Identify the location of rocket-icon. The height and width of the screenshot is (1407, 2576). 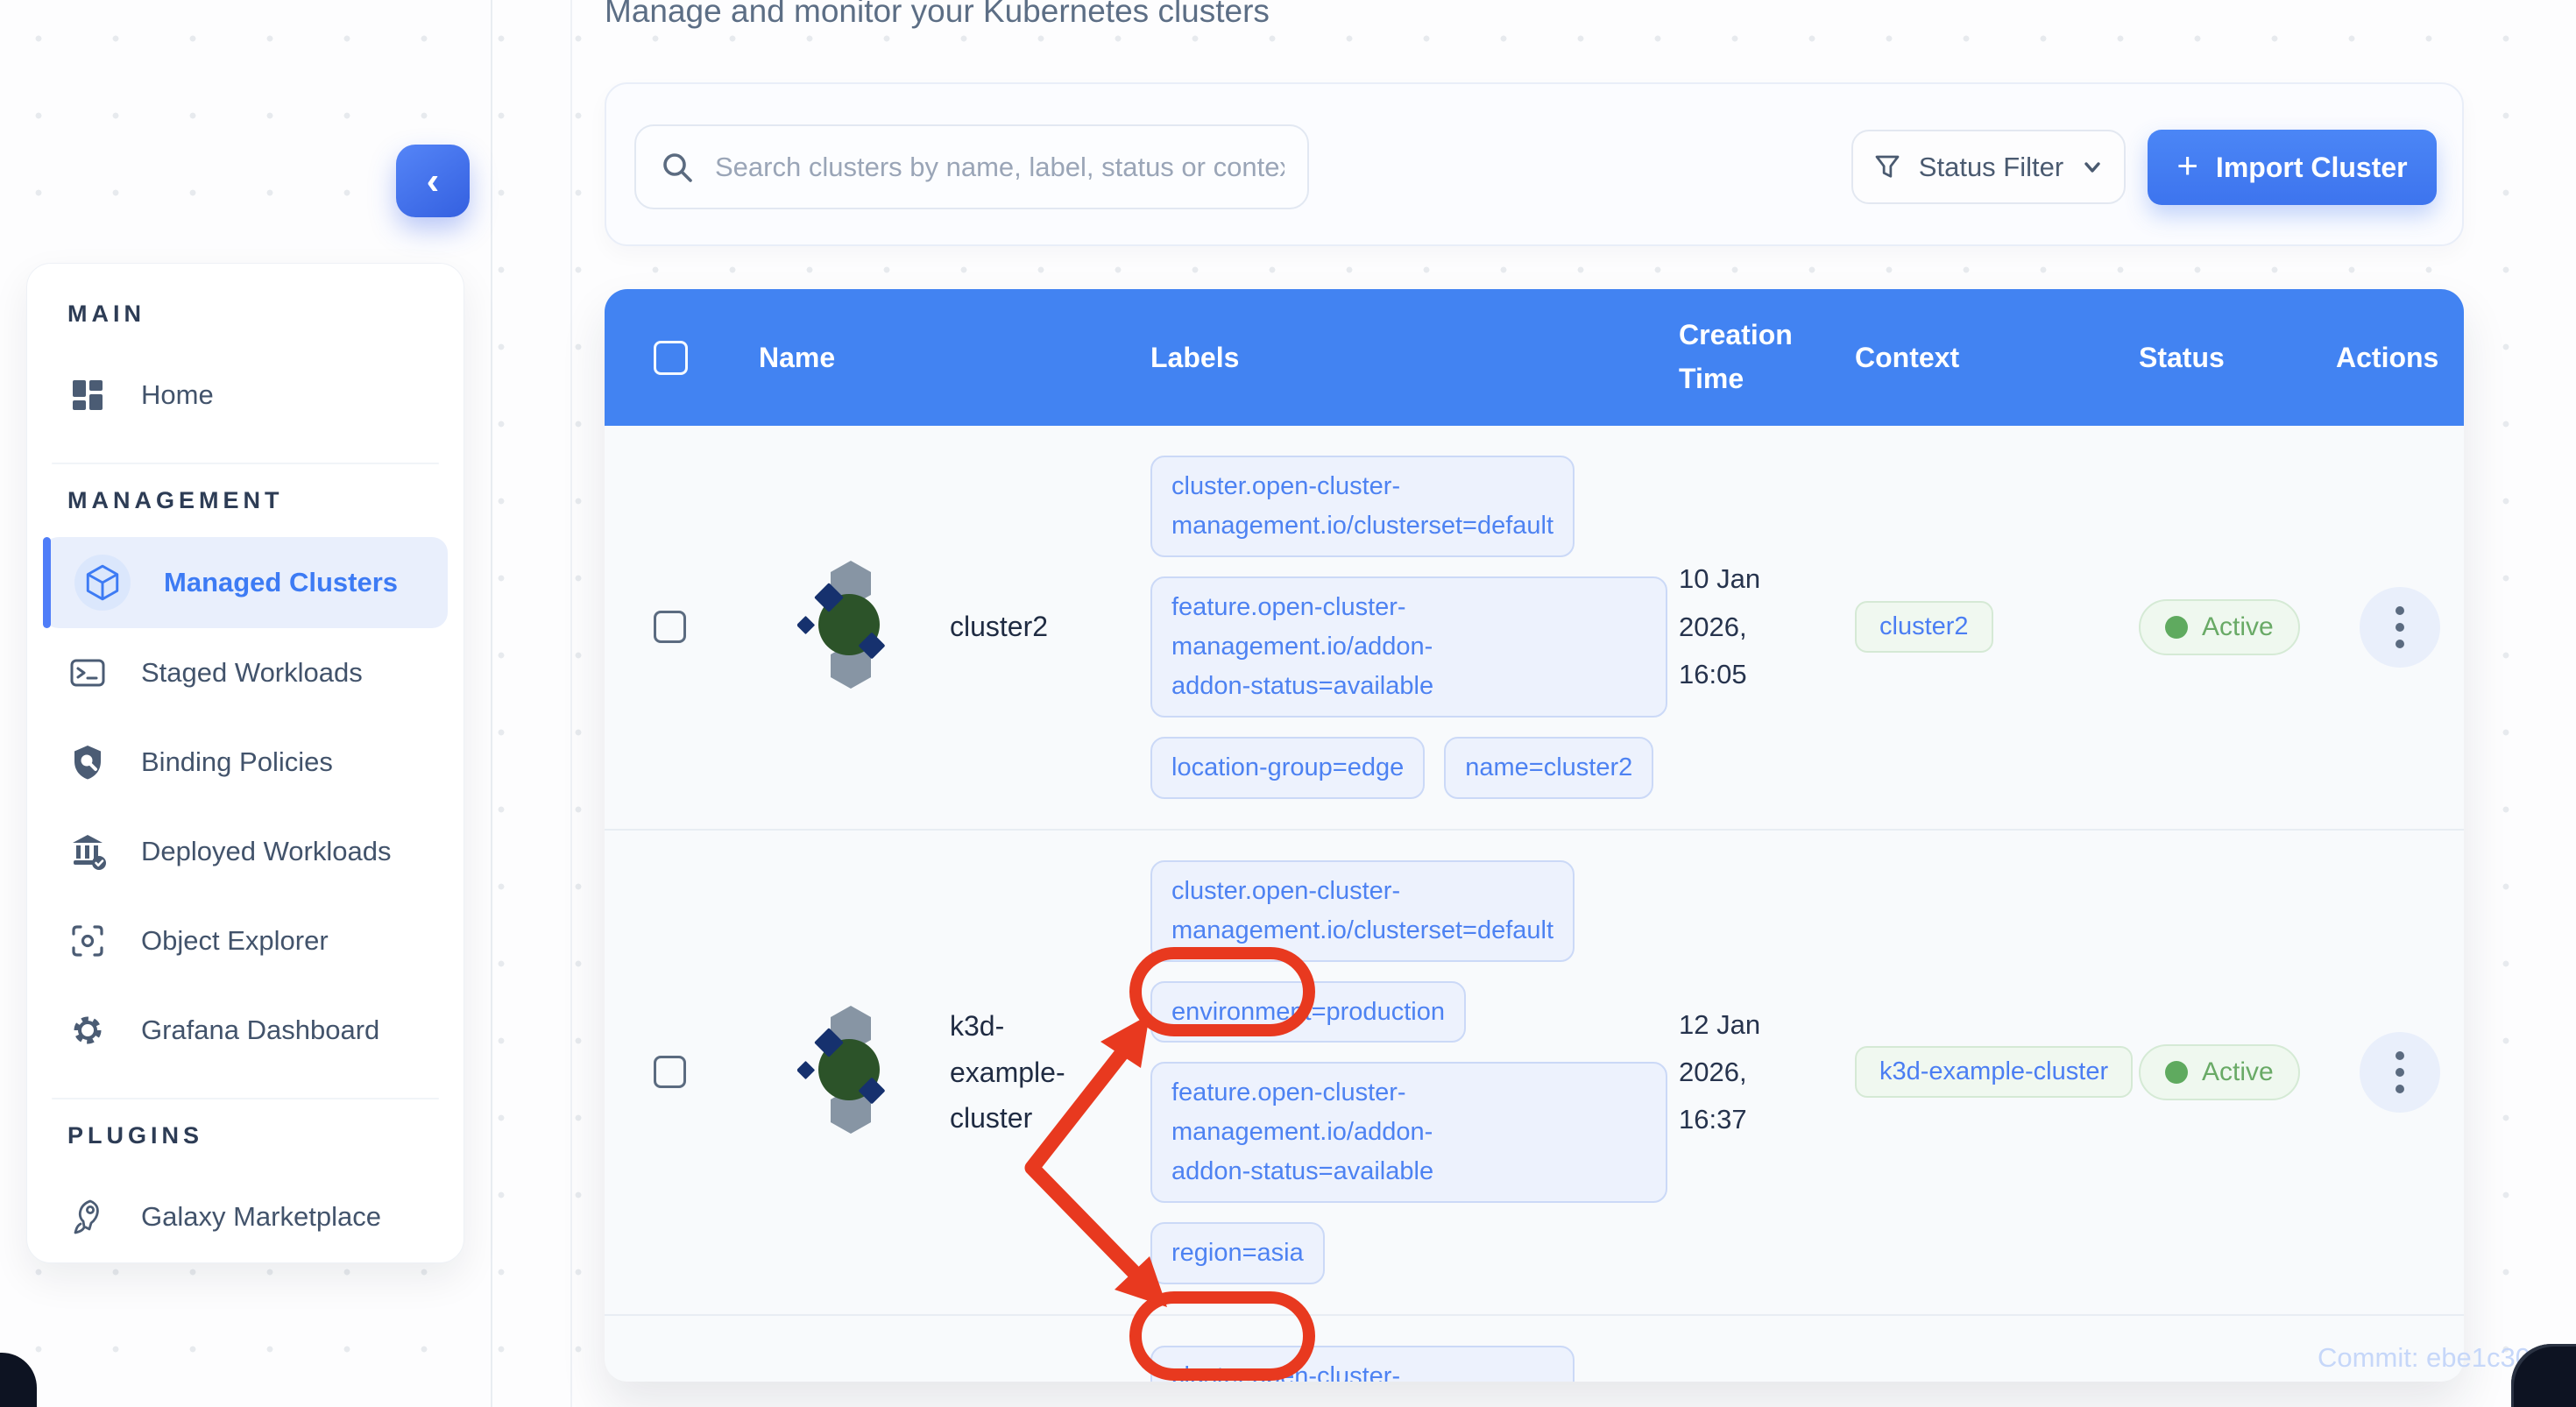
(87, 1217).